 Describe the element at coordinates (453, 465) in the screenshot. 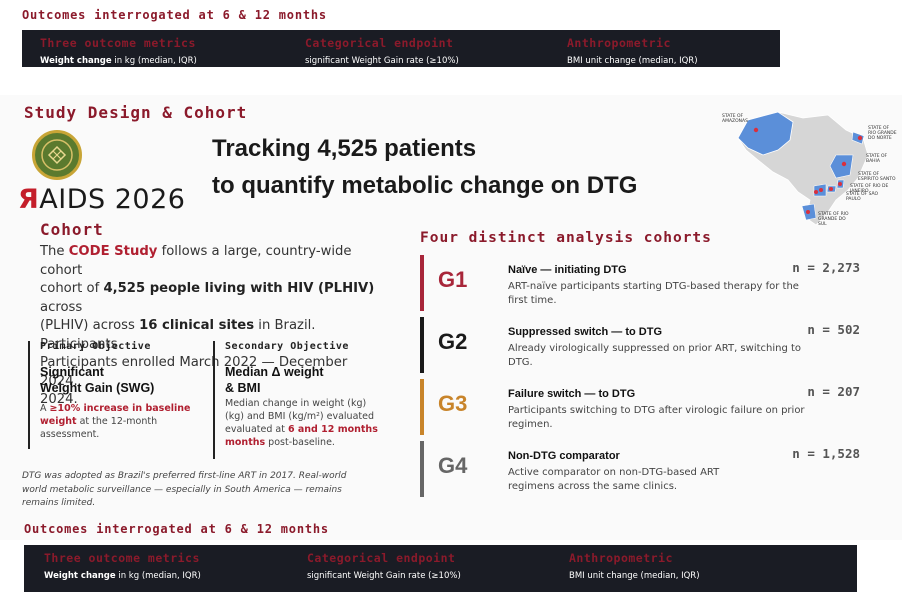

I see `cohort-code: G4` at that location.